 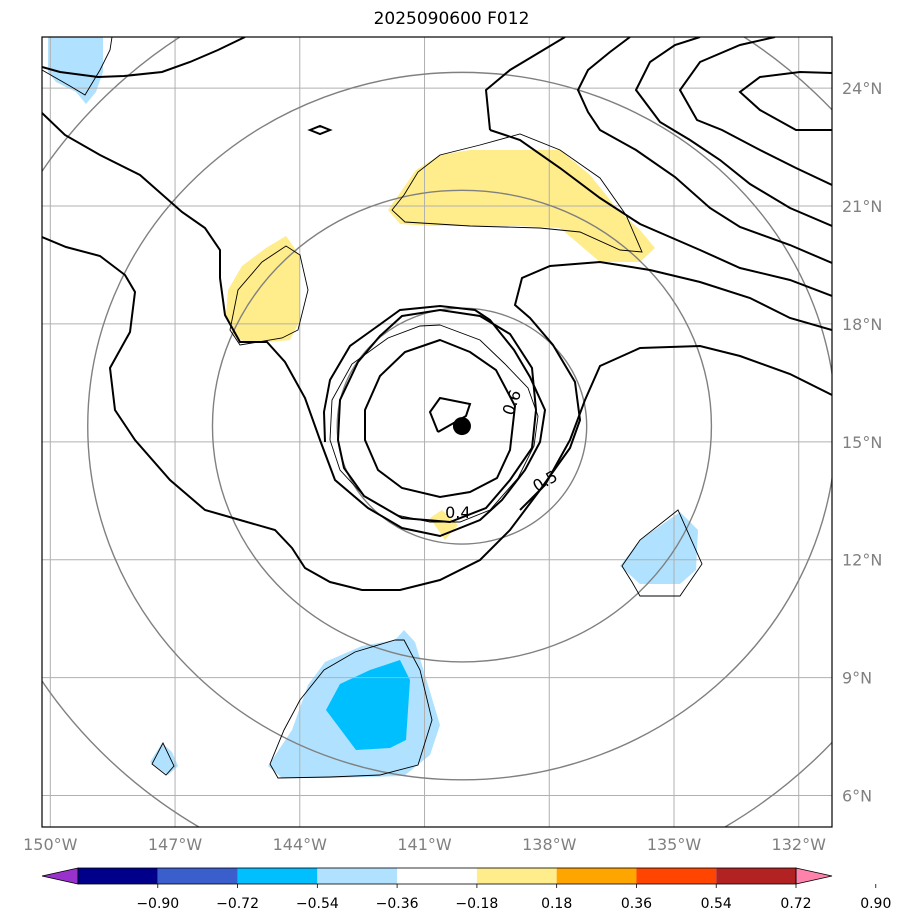 What do you see at coordinates (659, 548) in the screenshot?
I see `shade-blue-east` at bounding box center [659, 548].